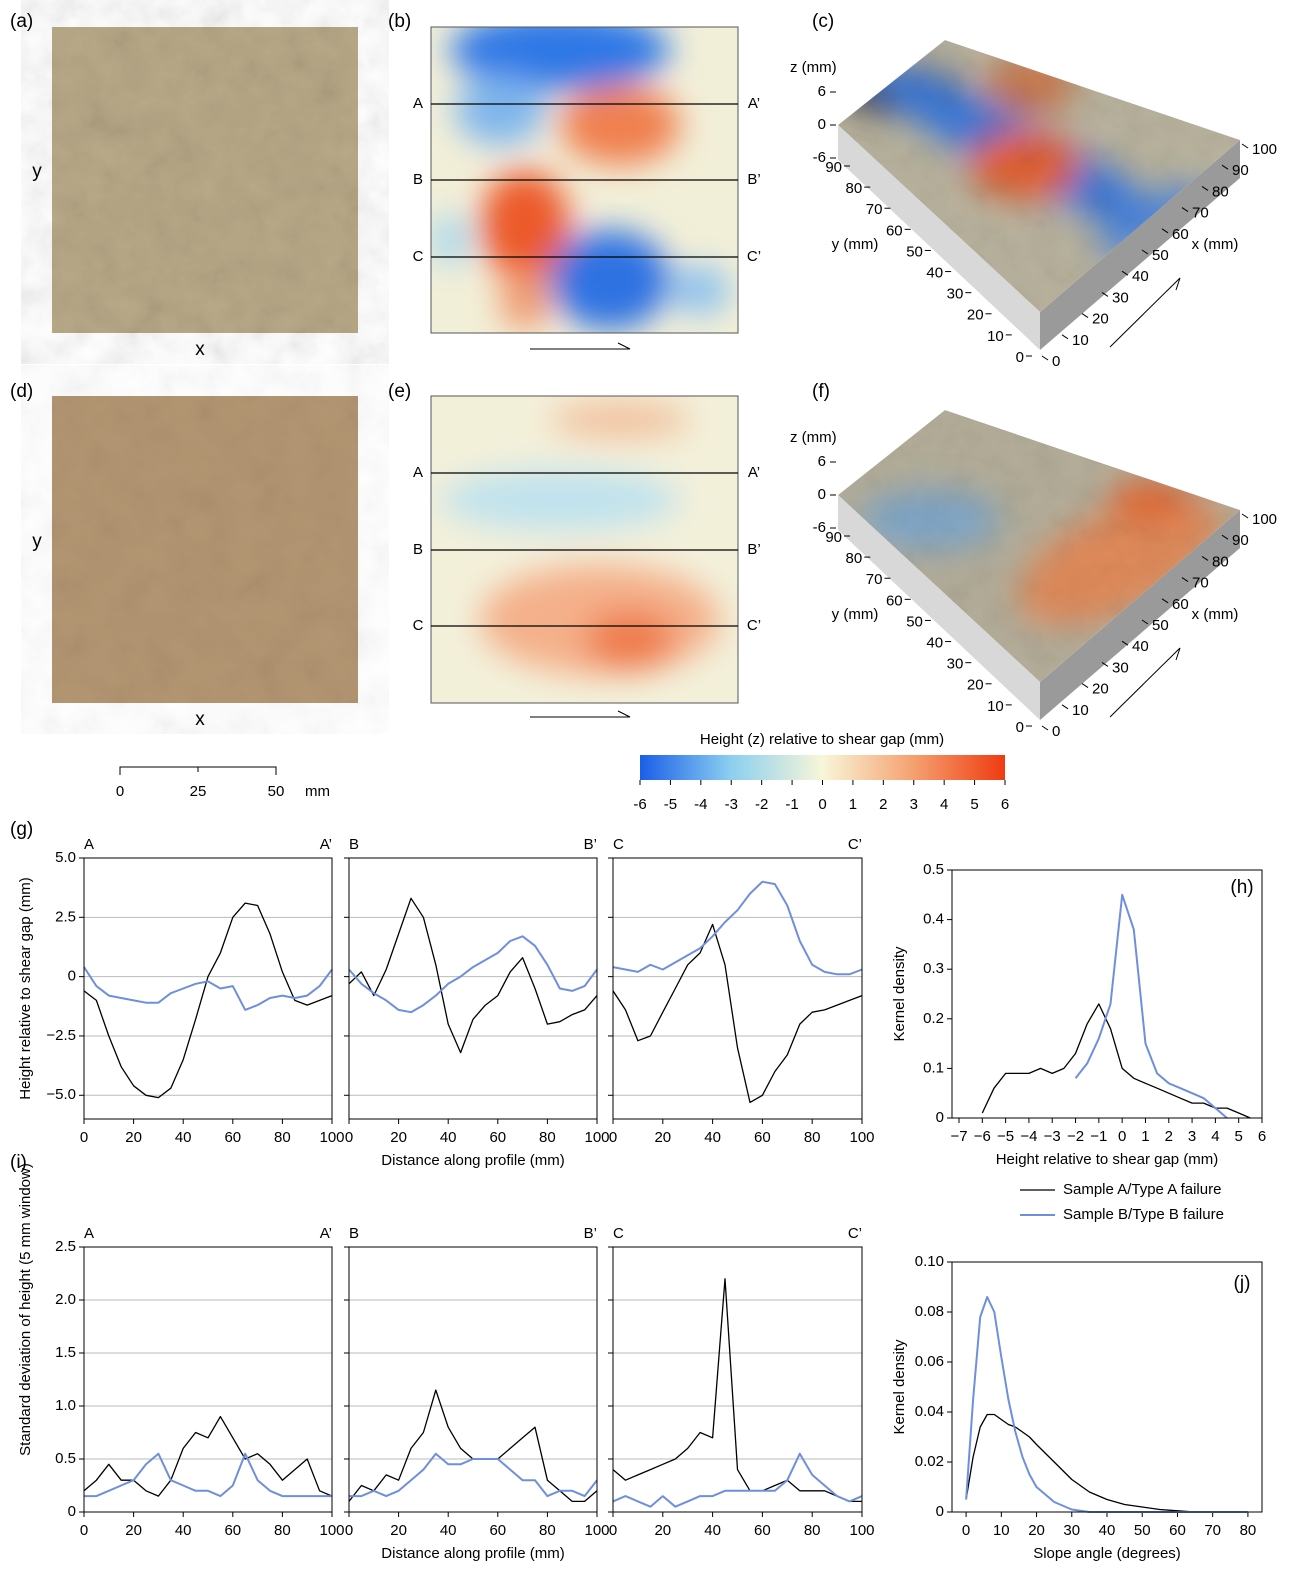  Describe the element at coordinates (65, 1405) in the screenshot. I see `y-tick-label: 1.0` at that location.